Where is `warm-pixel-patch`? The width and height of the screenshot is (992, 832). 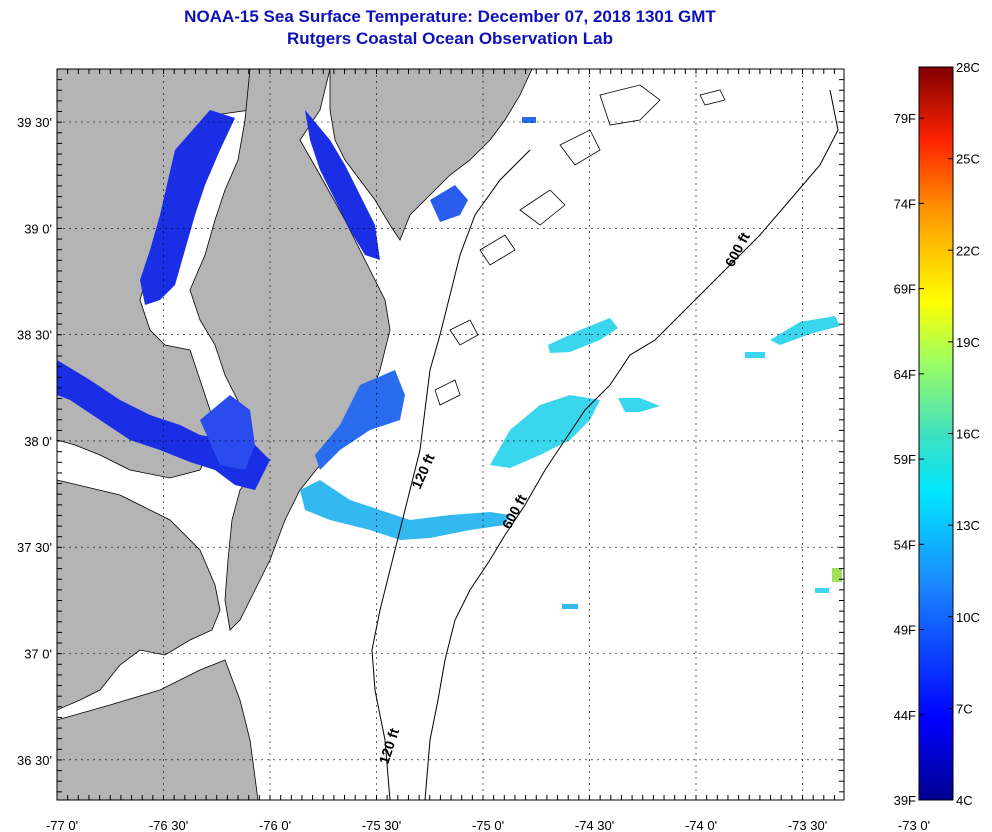 warm-pixel-patch is located at coordinates (837, 575).